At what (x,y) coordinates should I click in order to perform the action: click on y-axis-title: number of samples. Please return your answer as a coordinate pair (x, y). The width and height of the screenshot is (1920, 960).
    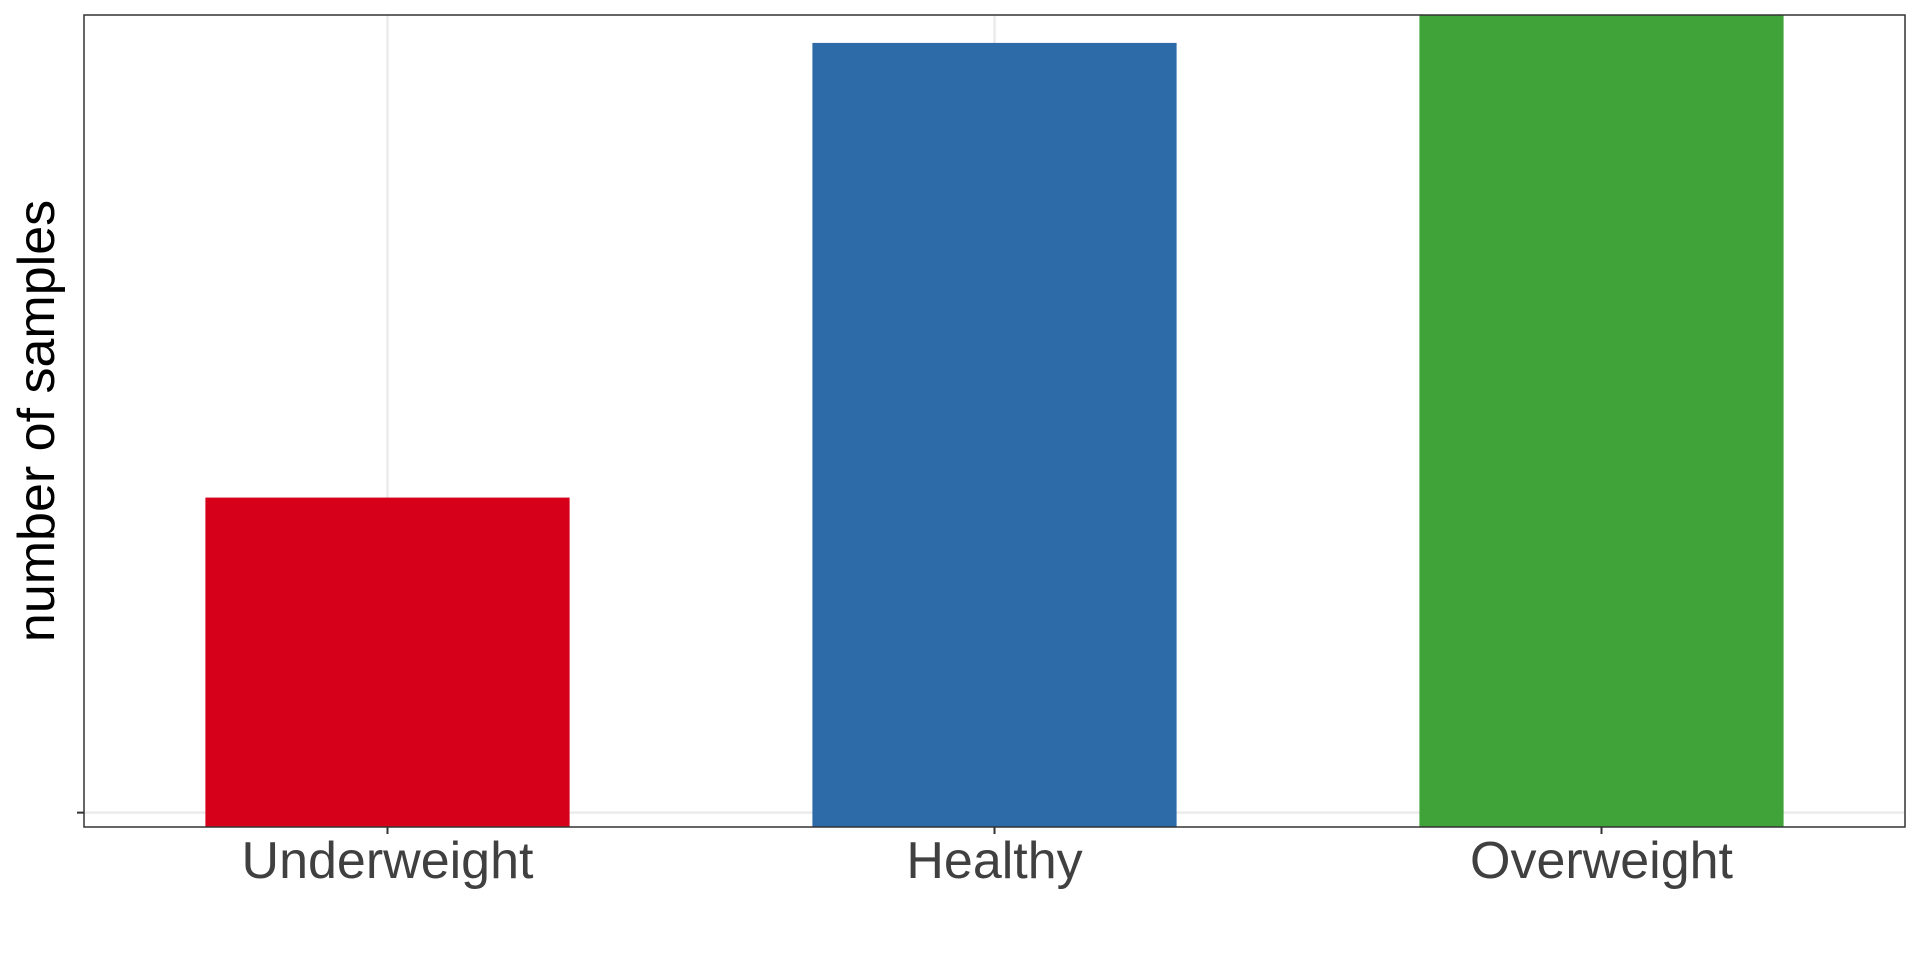
    Looking at the image, I should click on (37, 421).